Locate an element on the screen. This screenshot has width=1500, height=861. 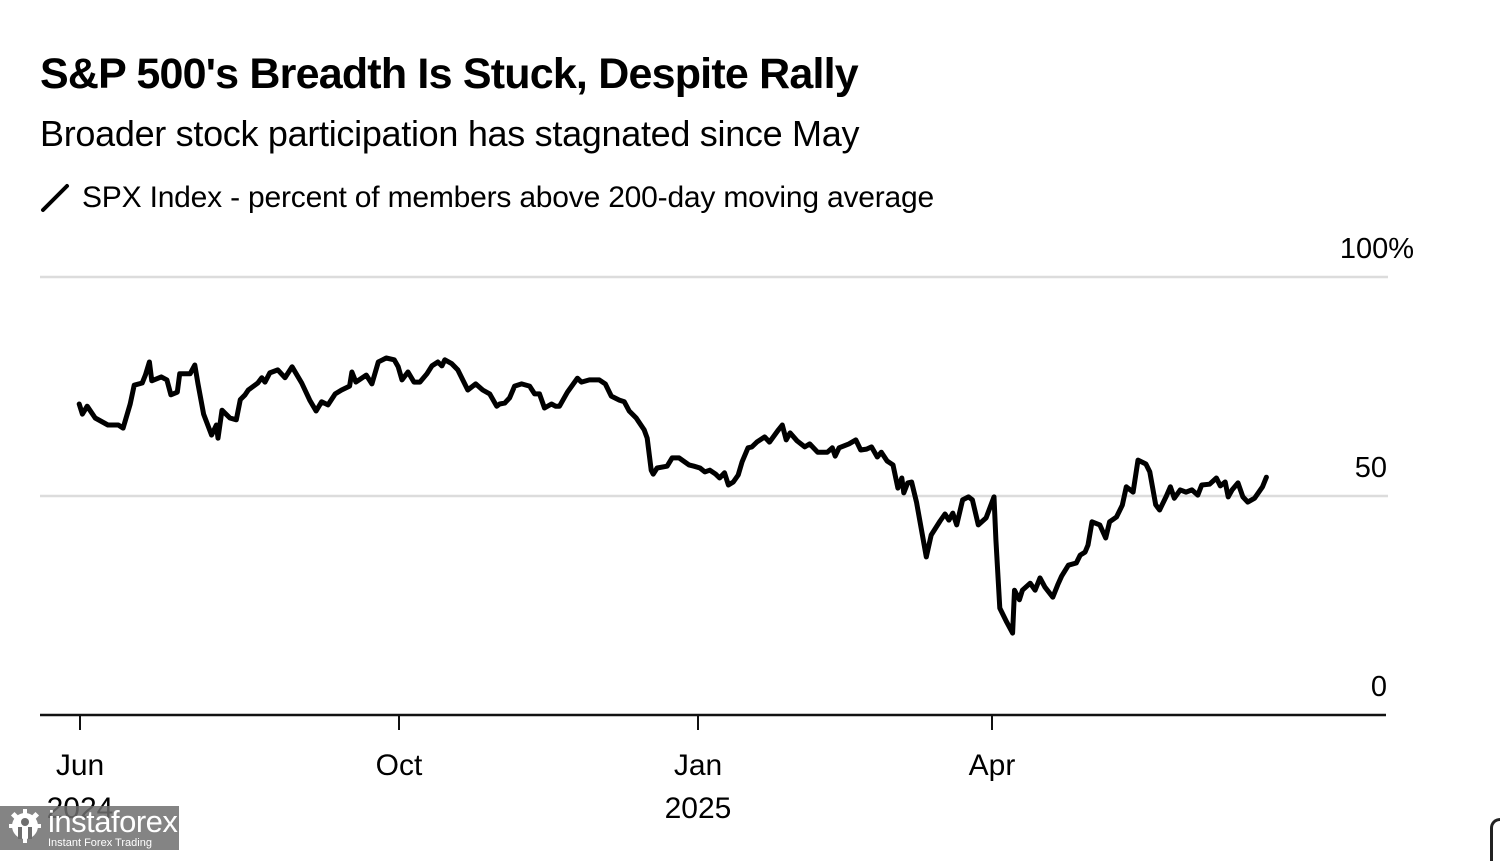
x-tick-label: Jan is located at coordinates (698, 765).